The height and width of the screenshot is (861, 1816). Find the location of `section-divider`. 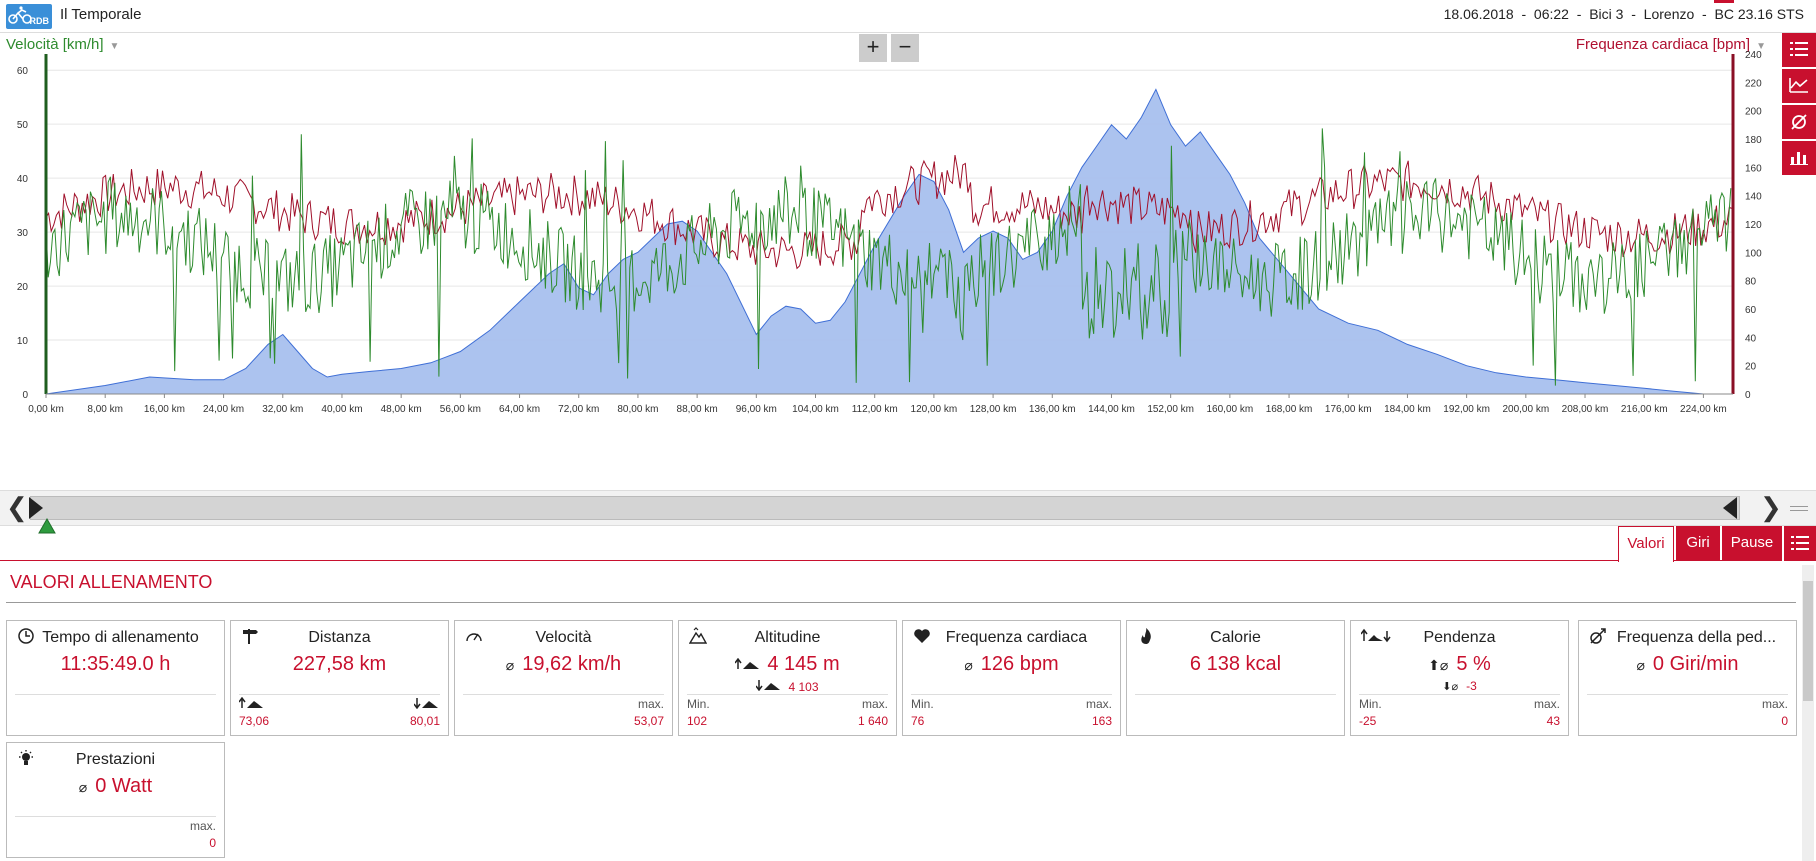

section-divider is located at coordinates (901, 602).